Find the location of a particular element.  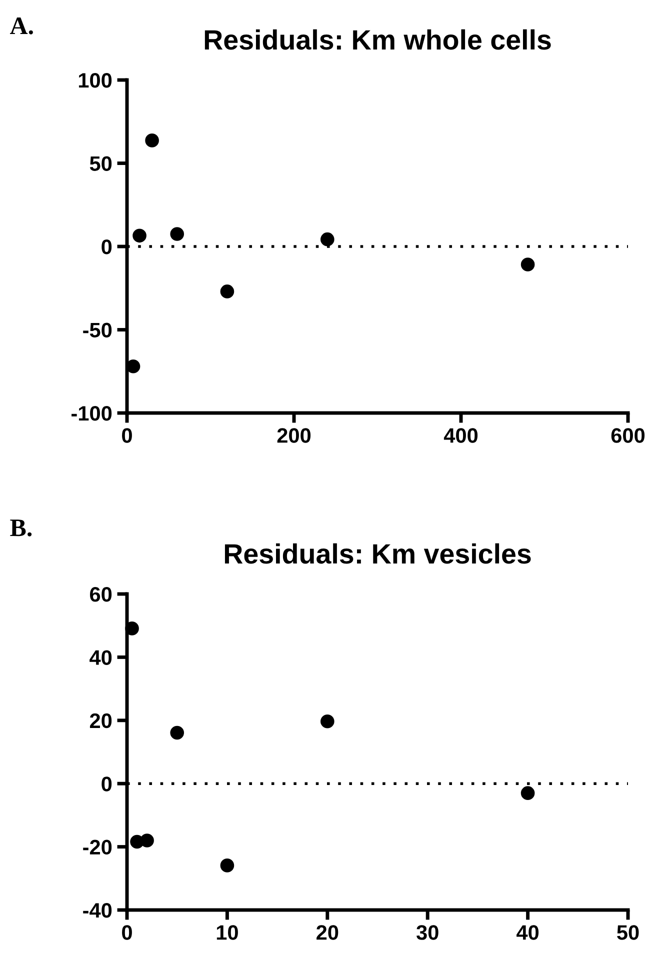

y-tick-label: -40 is located at coordinates (97, 910).